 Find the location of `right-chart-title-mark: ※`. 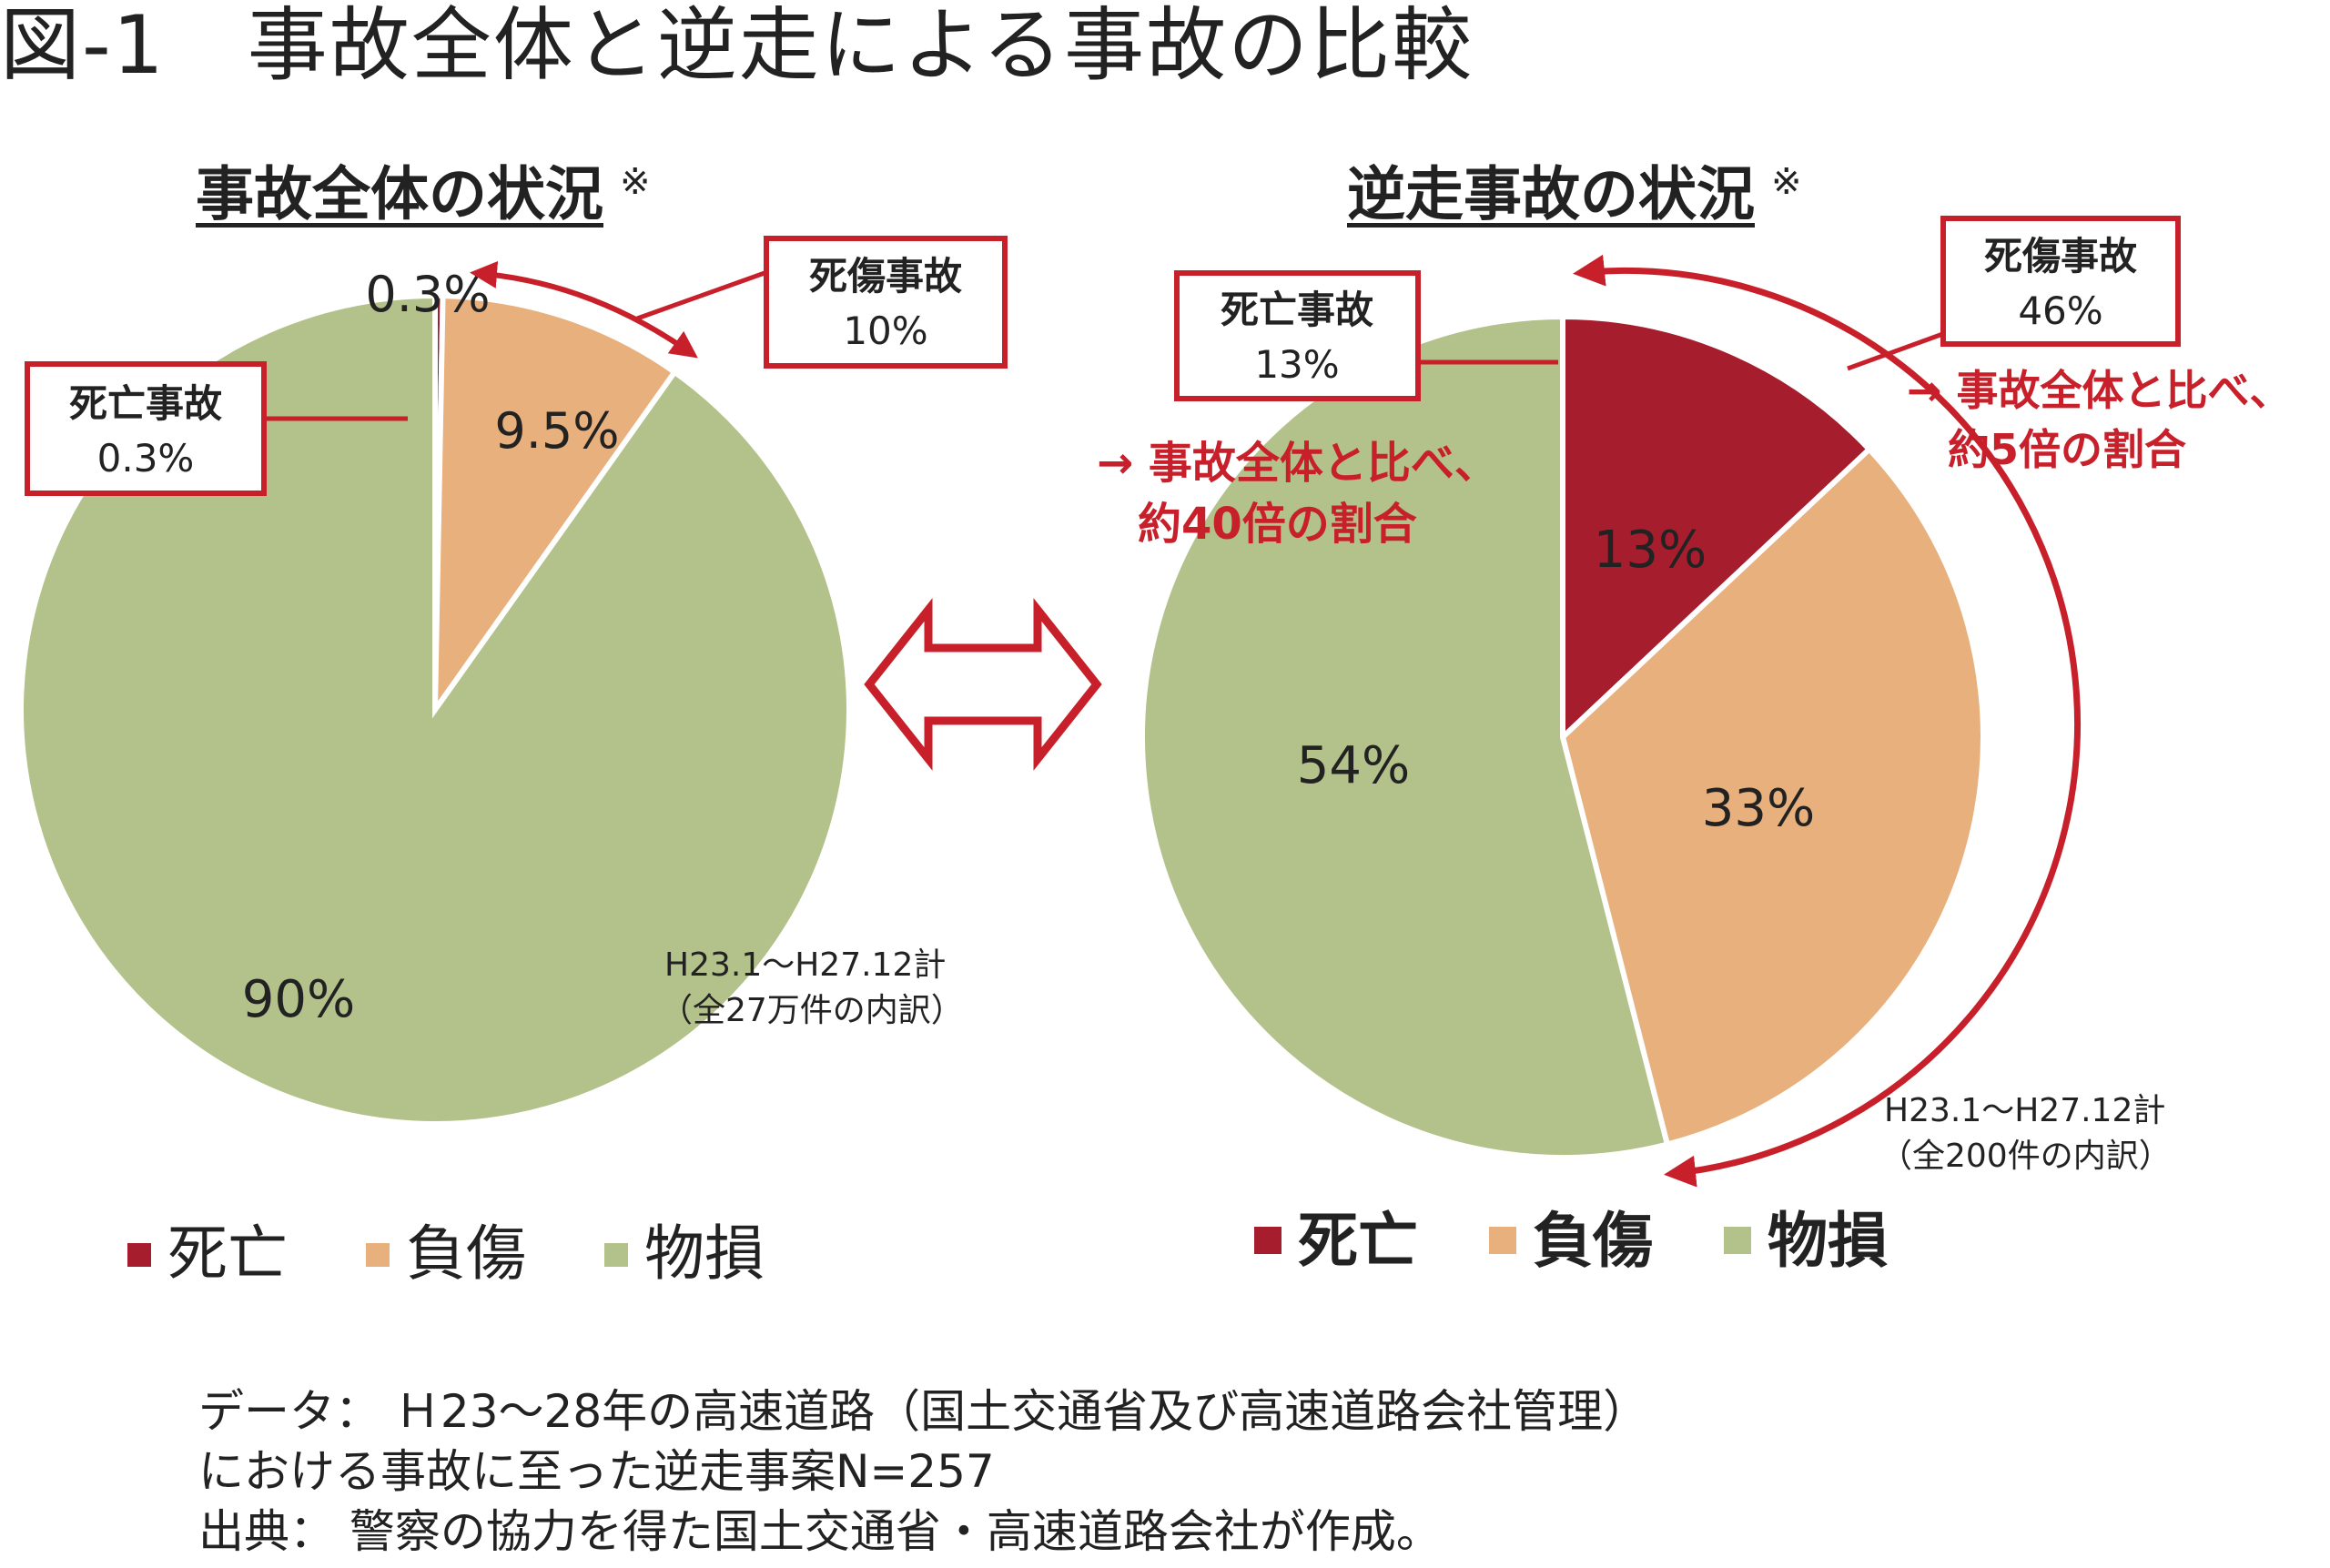

right-chart-title-mark: ※ is located at coordinates (1786, 182).